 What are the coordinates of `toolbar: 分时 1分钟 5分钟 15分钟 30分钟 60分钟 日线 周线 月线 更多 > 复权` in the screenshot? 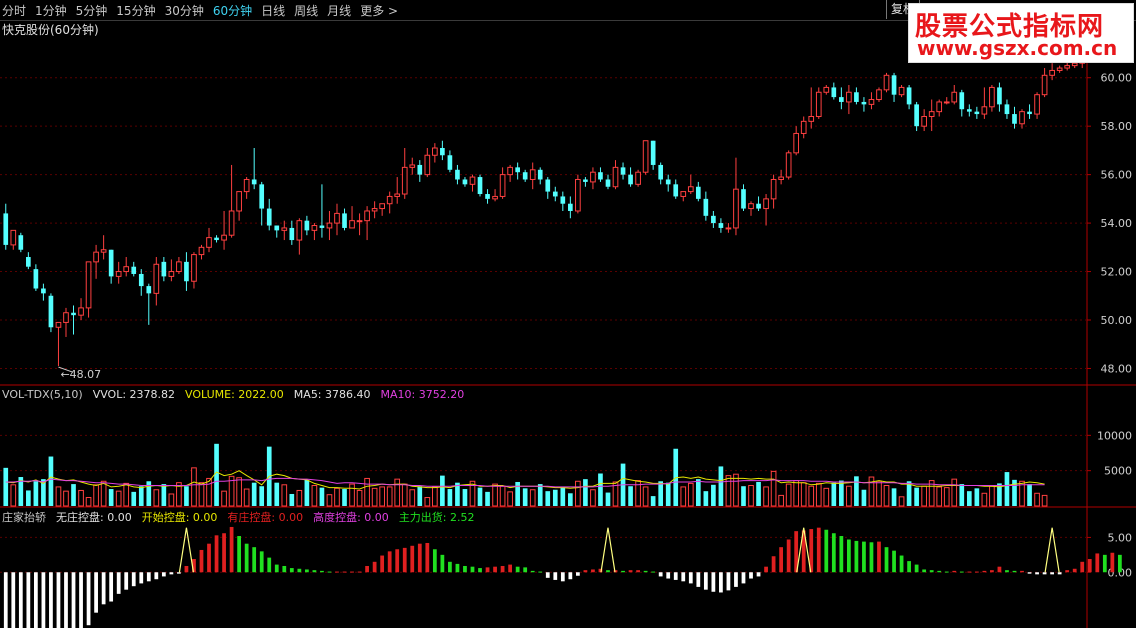 It's located at (568, 10).